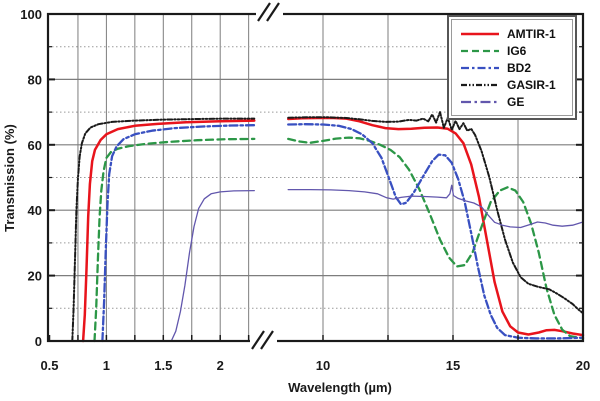 The image size is (600, 401). I want to click on legend-line-sample-bd2, so click(480, 67).